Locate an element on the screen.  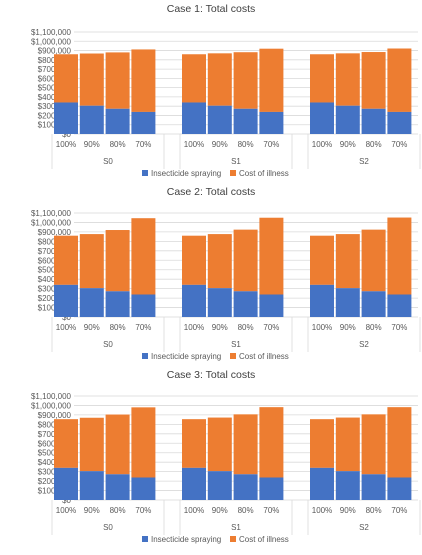
chart-title: Case 2: Total costs is located at coordinates (211, 192).